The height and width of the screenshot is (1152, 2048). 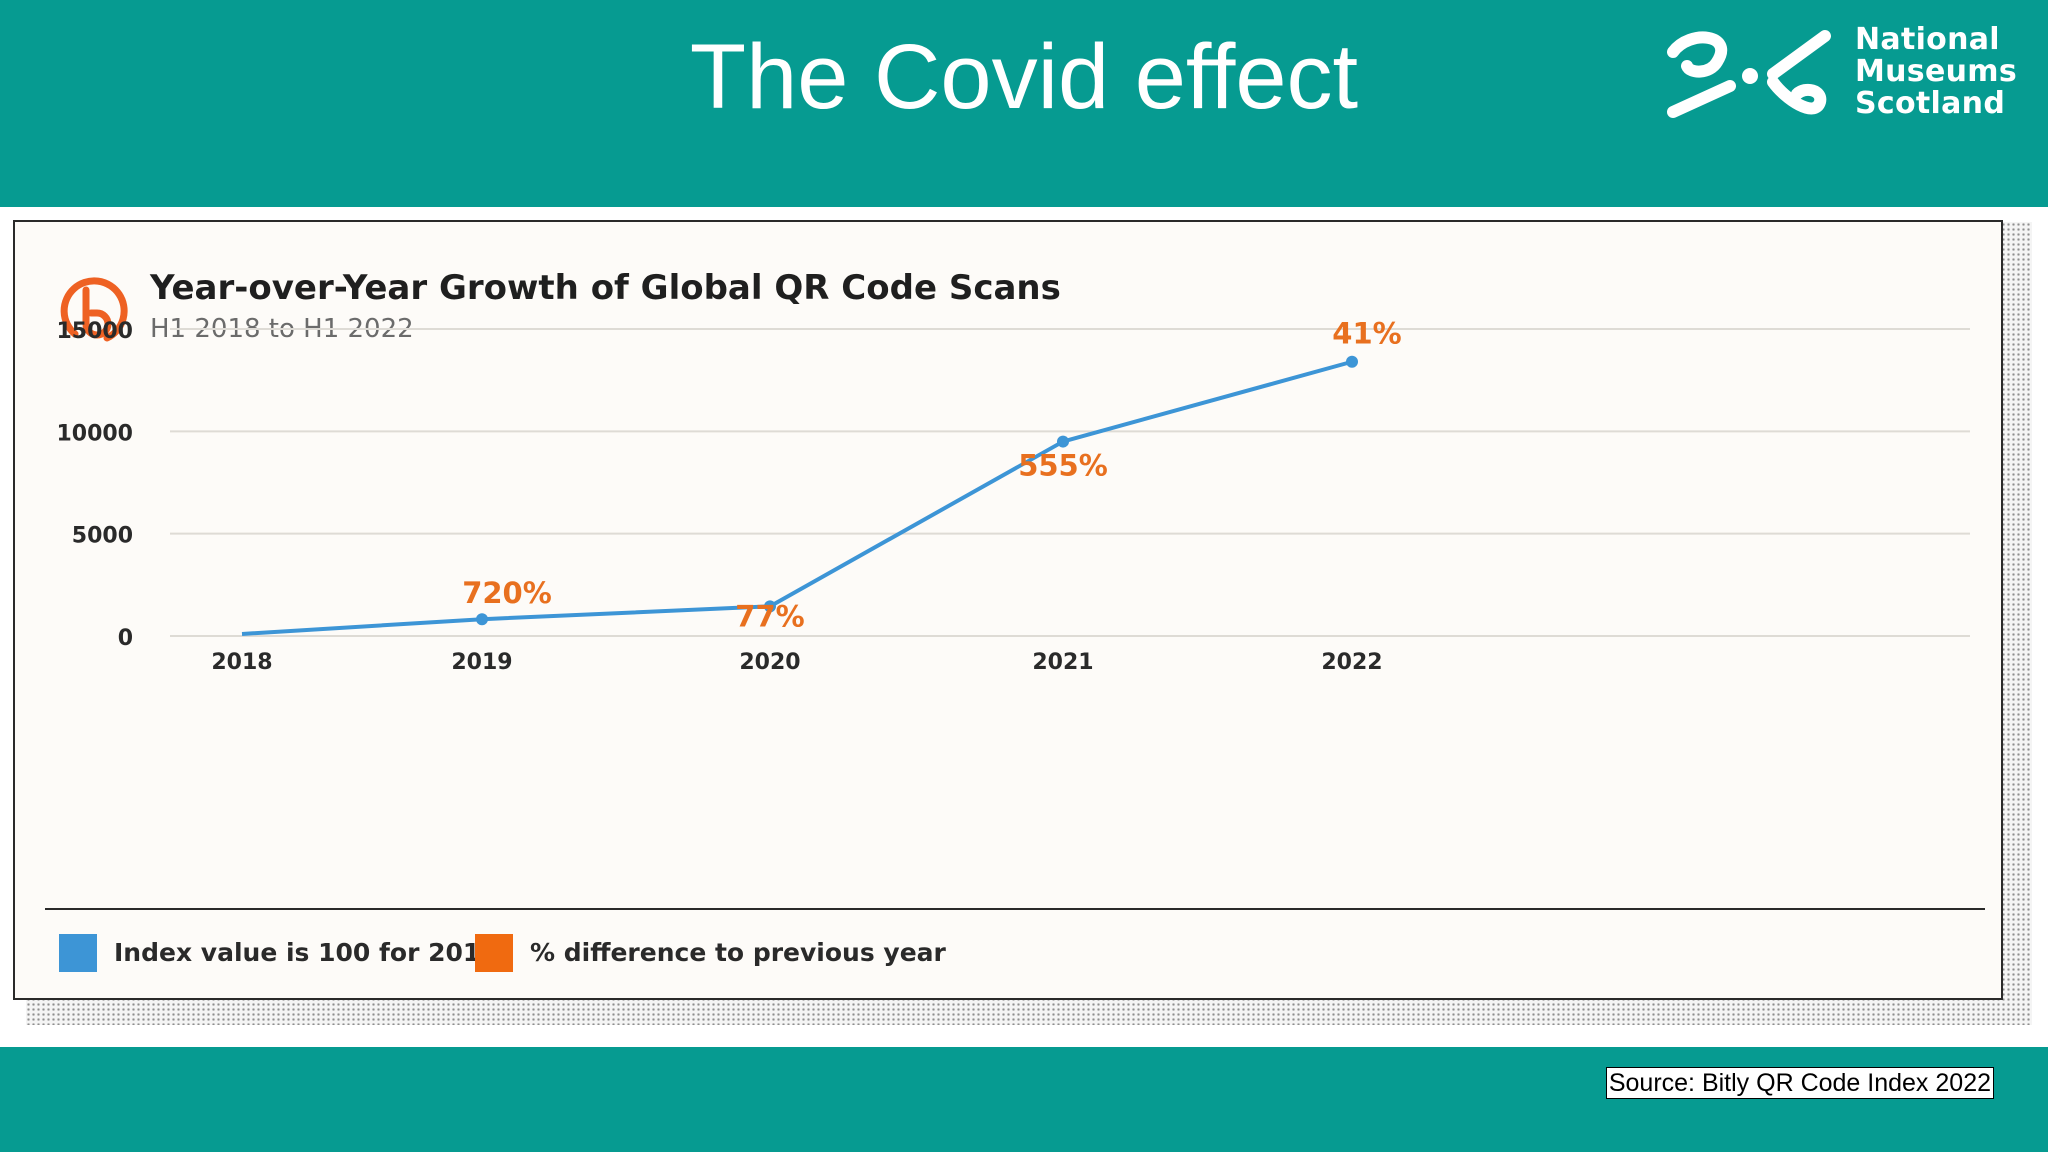 What do you see at coordinates (1351, 662) in the screenshot?
I see `x-tick-label: 2022` at bounding box center [1351, 662].